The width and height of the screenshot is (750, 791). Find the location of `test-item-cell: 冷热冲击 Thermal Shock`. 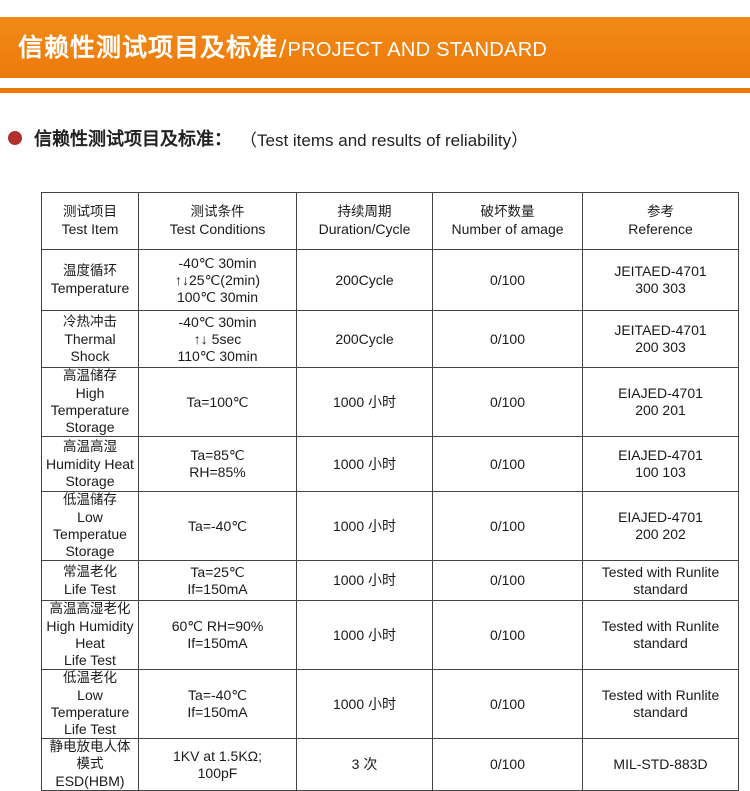

test-item-cell: 冷热冲击 Thermal Shock is located at coordinates (90, 339).